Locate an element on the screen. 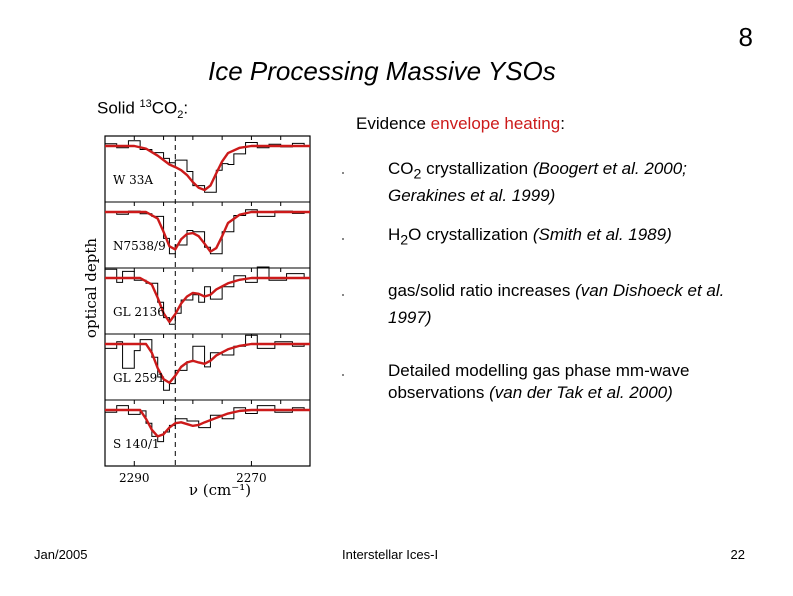  bullet-text: H is located at coordinates (394, 234).